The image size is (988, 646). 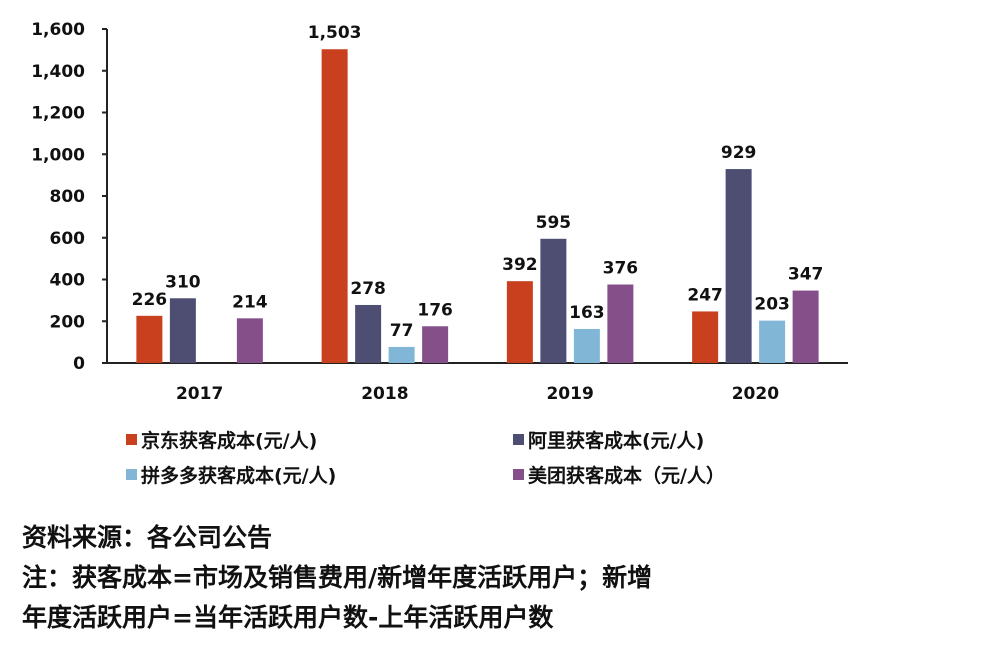 I want to click on source-note: 资料来源：各公司公告, so click(x=147, y=537).